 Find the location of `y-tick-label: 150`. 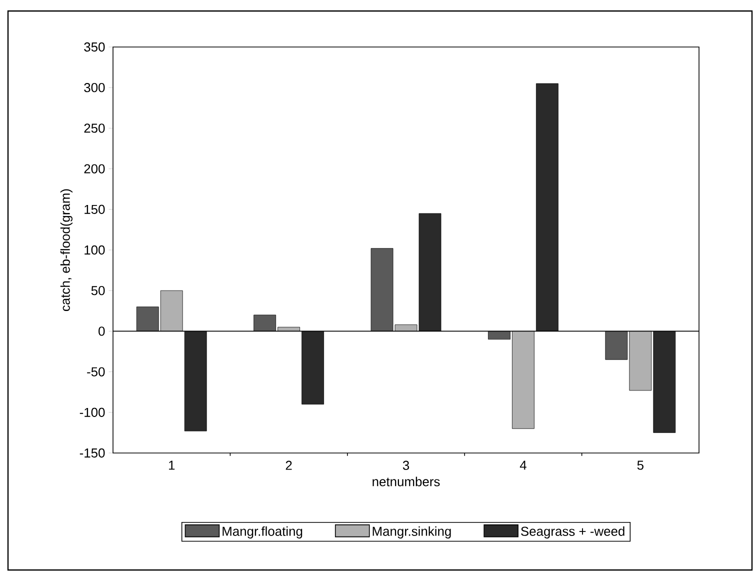

y-tick-label: 150 is located at coordinates (94, 209).